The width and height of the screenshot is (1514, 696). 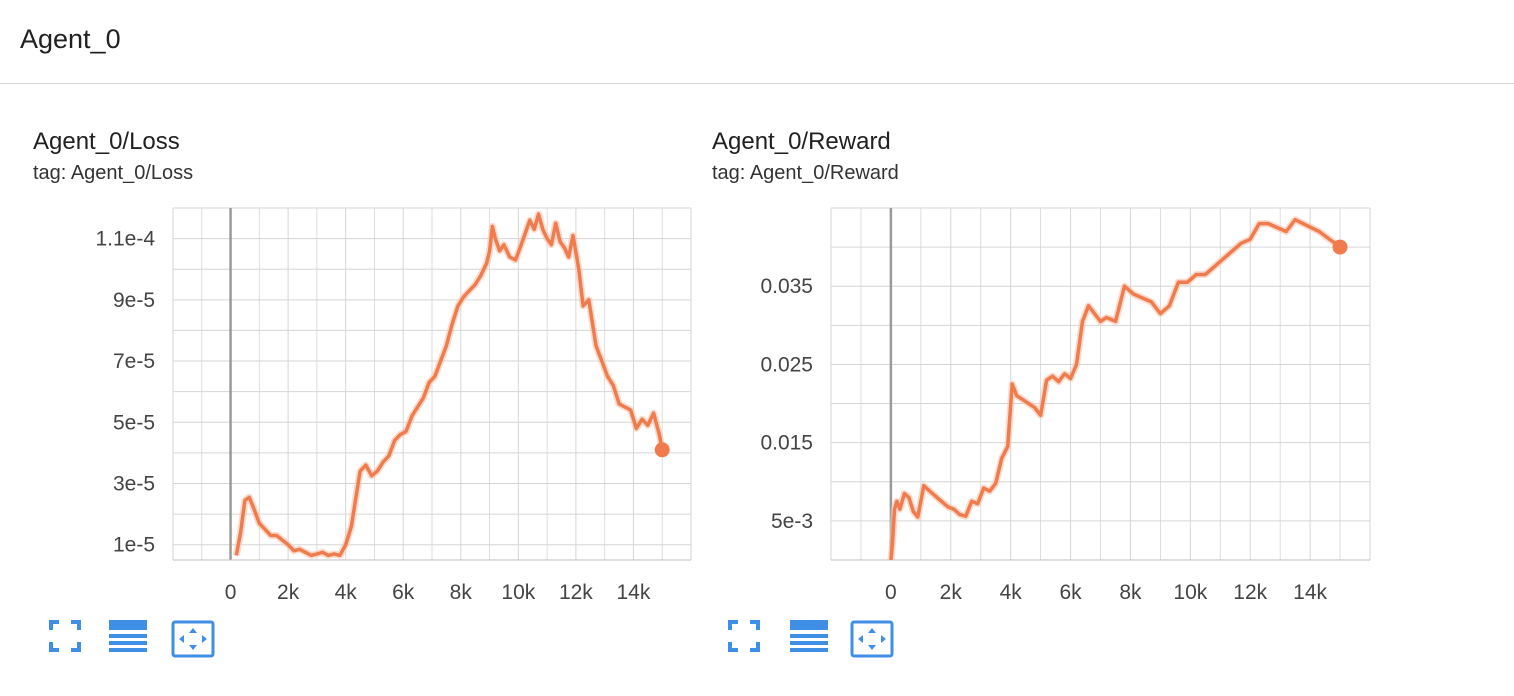 I want to click on y-tick-label: 7e-5, so click(x=134, y=361).